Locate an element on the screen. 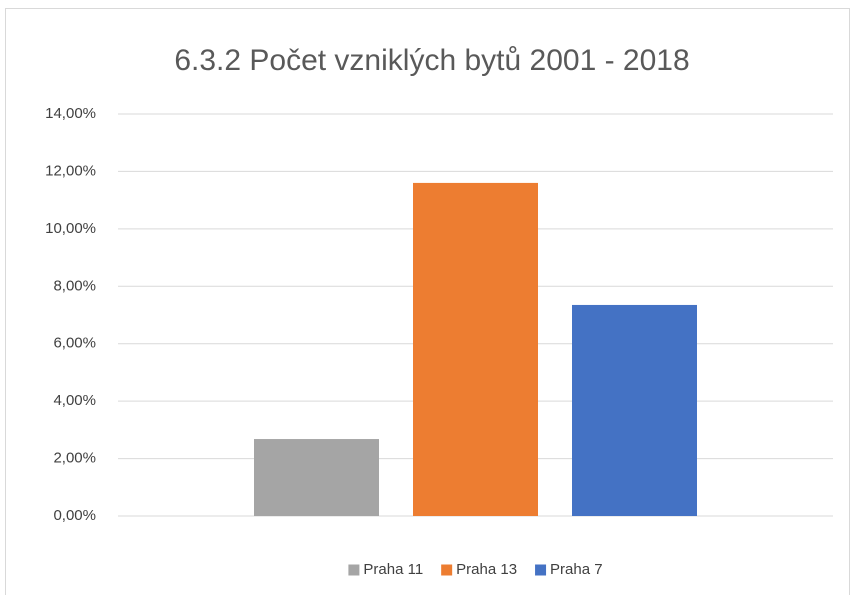  y-tick-label: 10,00% is located at coordinates (70, 228).